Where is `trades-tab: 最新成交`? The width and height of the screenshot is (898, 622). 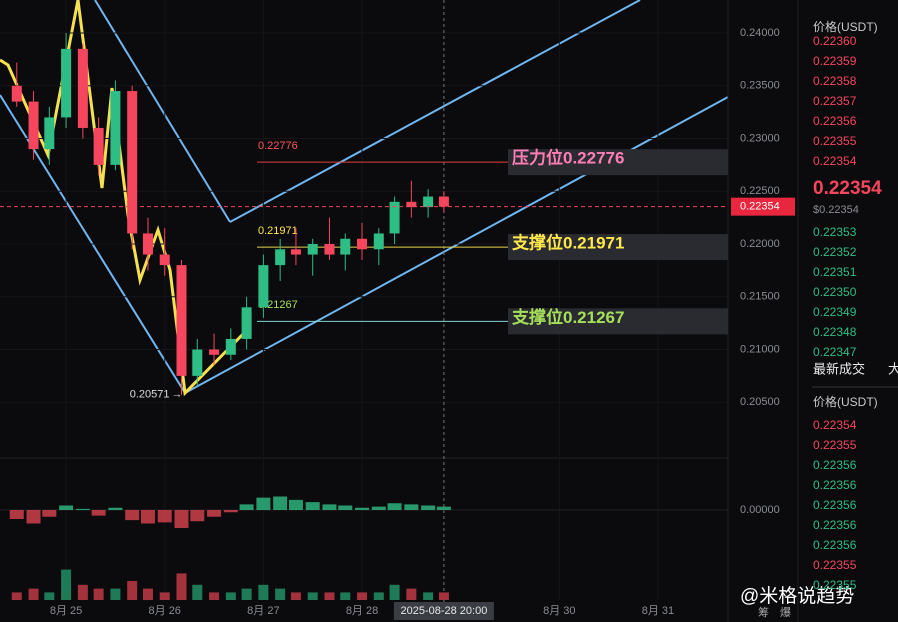
trades-tab: 最新成交 is located at coordinates (839, 368).